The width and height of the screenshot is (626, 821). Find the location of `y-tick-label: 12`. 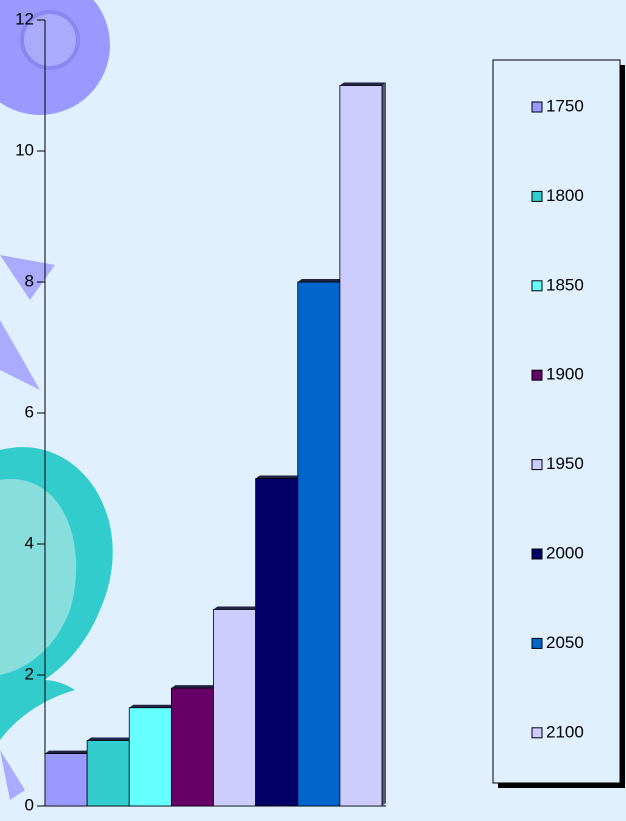

y-tick-label: 12 is located at coordinates (24, 18).